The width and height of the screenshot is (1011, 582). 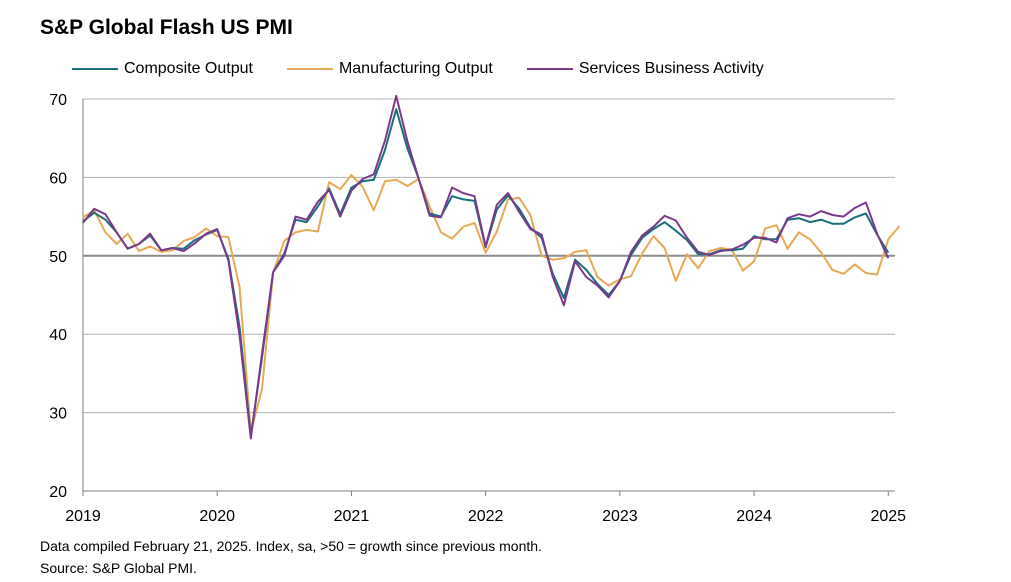 What do you see at coordinates (58, 492) in the screenshot?
I see `y-tick-label-20: 20` at bounding box center [58, 492].